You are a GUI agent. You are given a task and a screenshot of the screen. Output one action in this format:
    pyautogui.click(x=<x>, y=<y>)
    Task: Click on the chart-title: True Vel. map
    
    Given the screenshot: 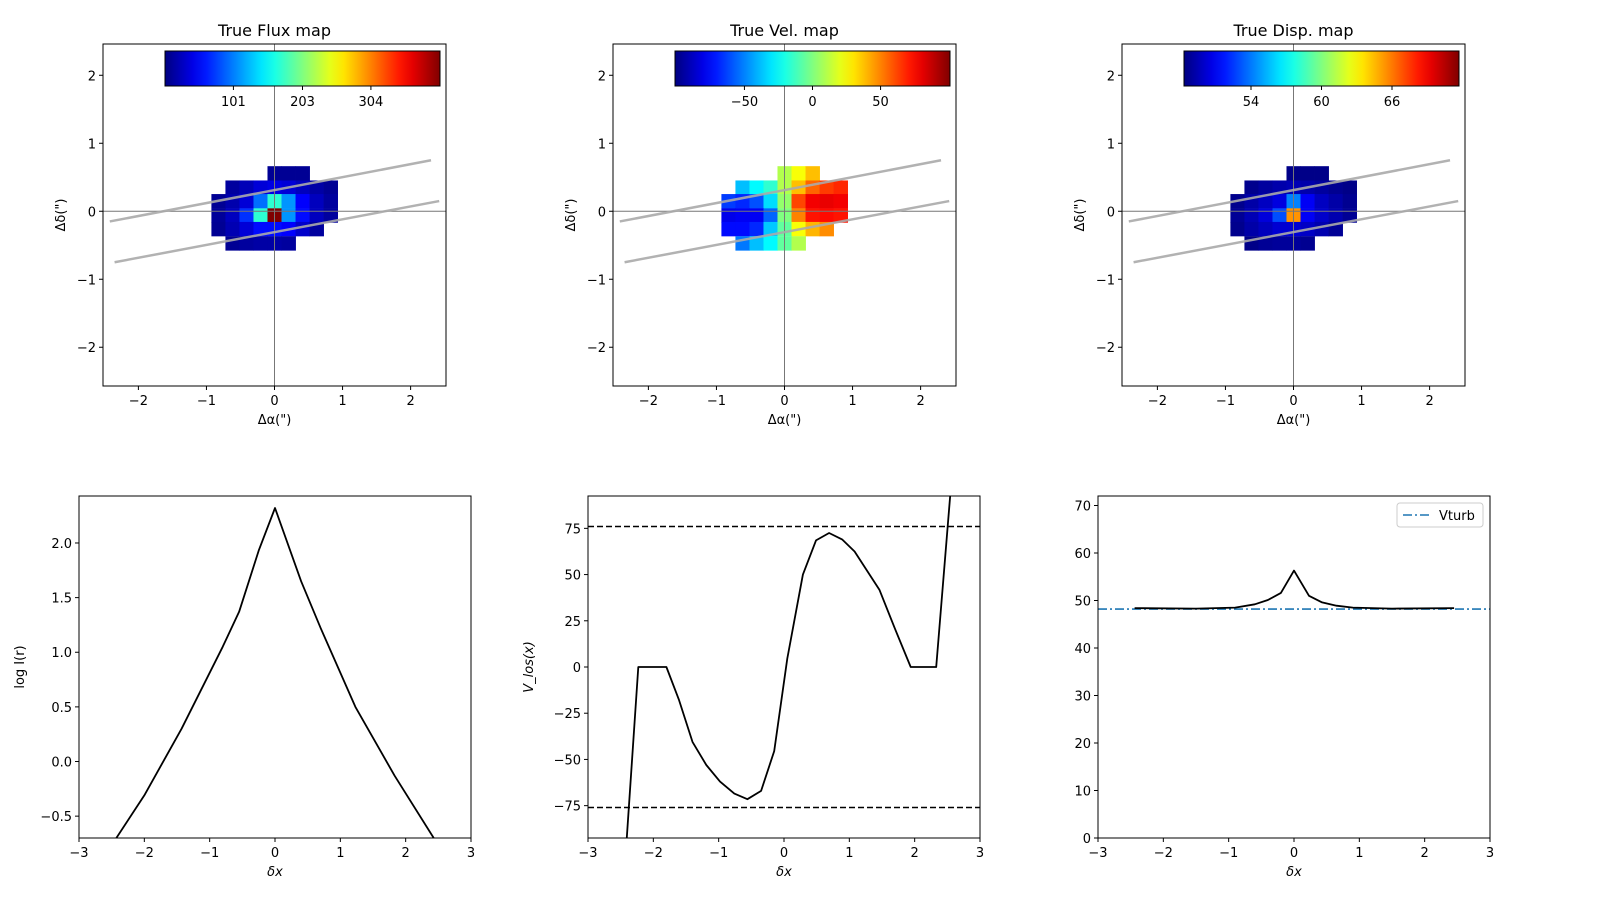 What is the action you would take?
    pyautogui.click(x=784, y=30)
    